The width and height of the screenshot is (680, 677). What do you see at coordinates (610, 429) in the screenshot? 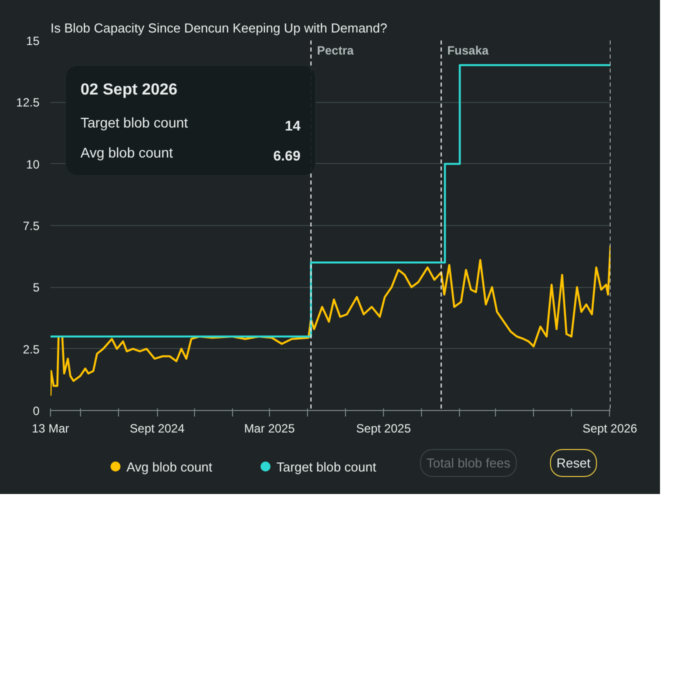
I see `x-tick-label: Sept 2026` at bounding box center [610, 429].